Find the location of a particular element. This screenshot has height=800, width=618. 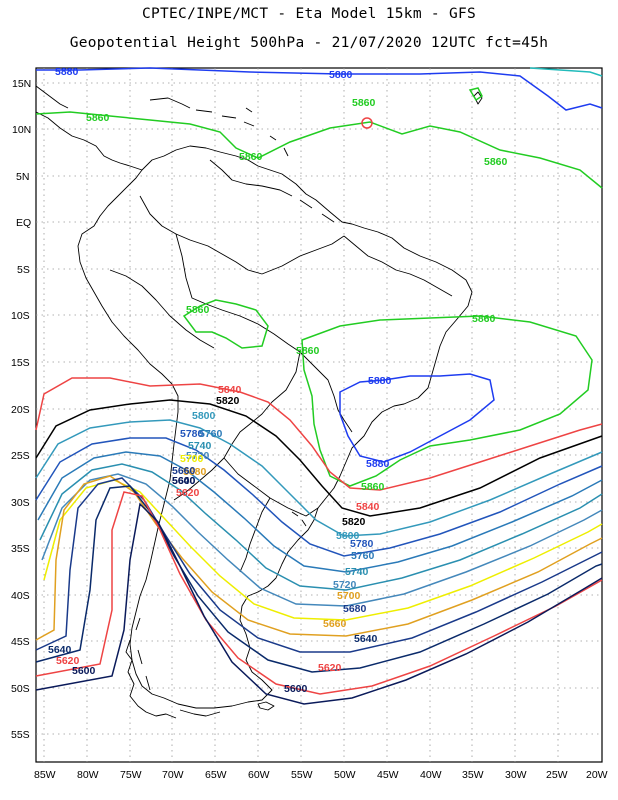

lon-tick: 80W is located at coordinates (88, 775).